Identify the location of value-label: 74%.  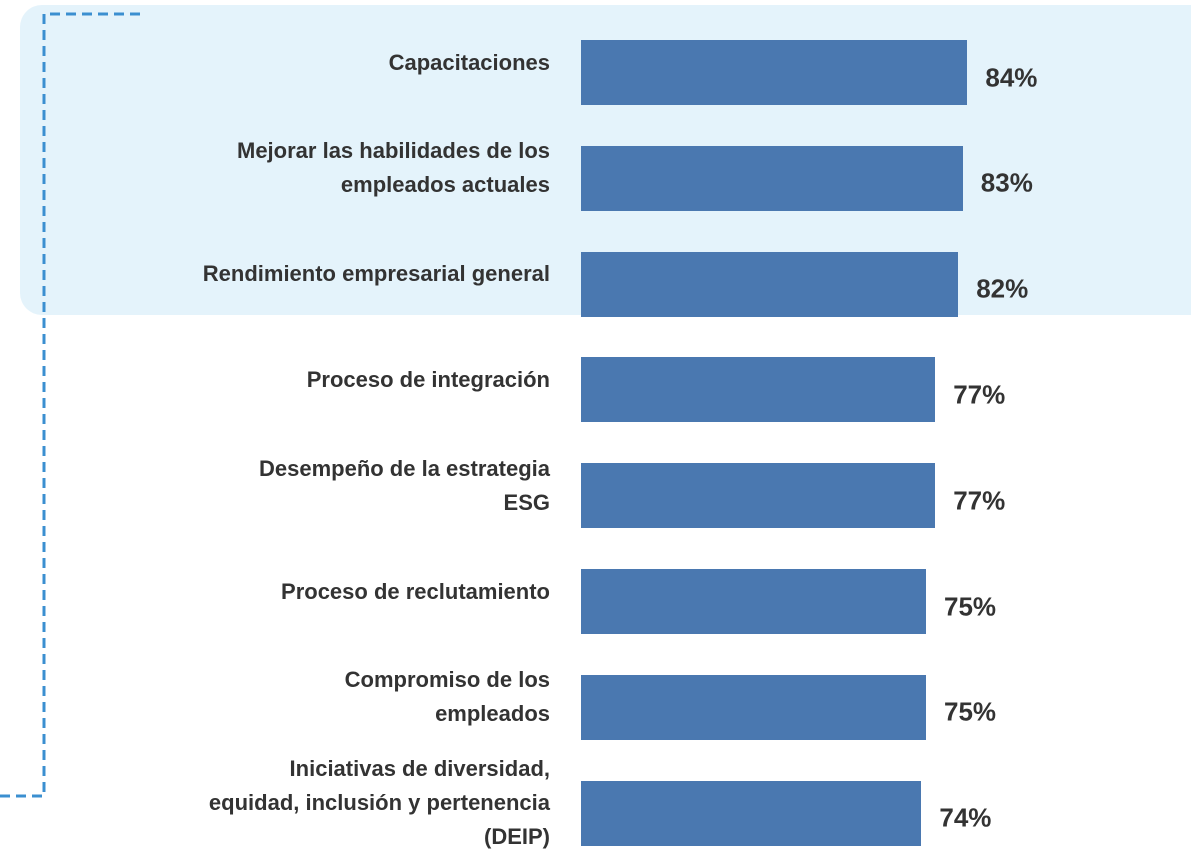
(965, 817).